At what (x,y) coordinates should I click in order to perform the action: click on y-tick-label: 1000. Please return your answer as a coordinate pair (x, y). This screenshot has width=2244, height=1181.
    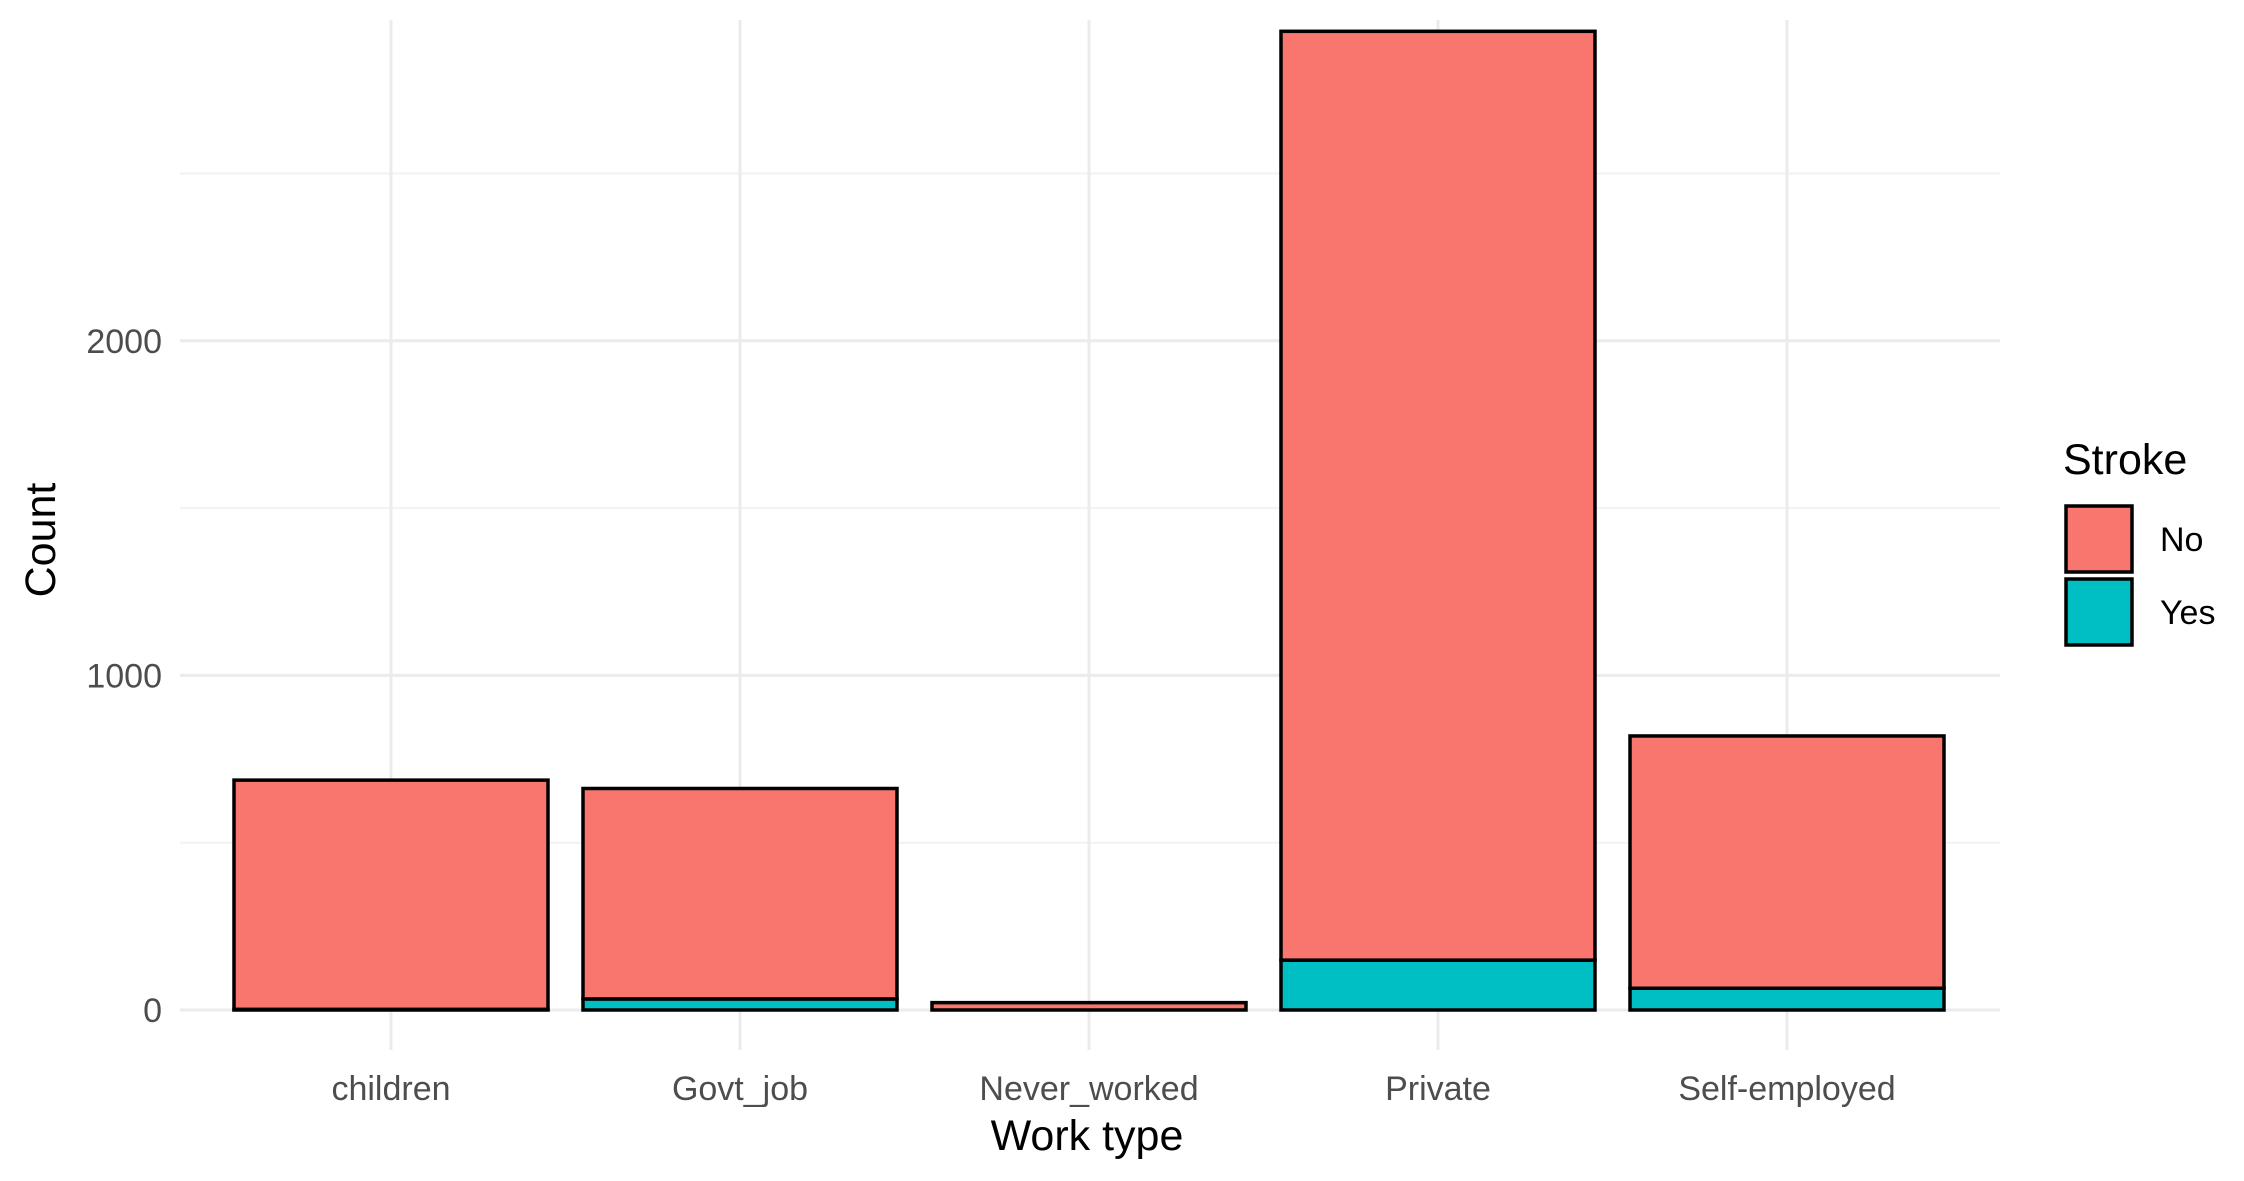
    Looking at the image, I should click on (124, 676).